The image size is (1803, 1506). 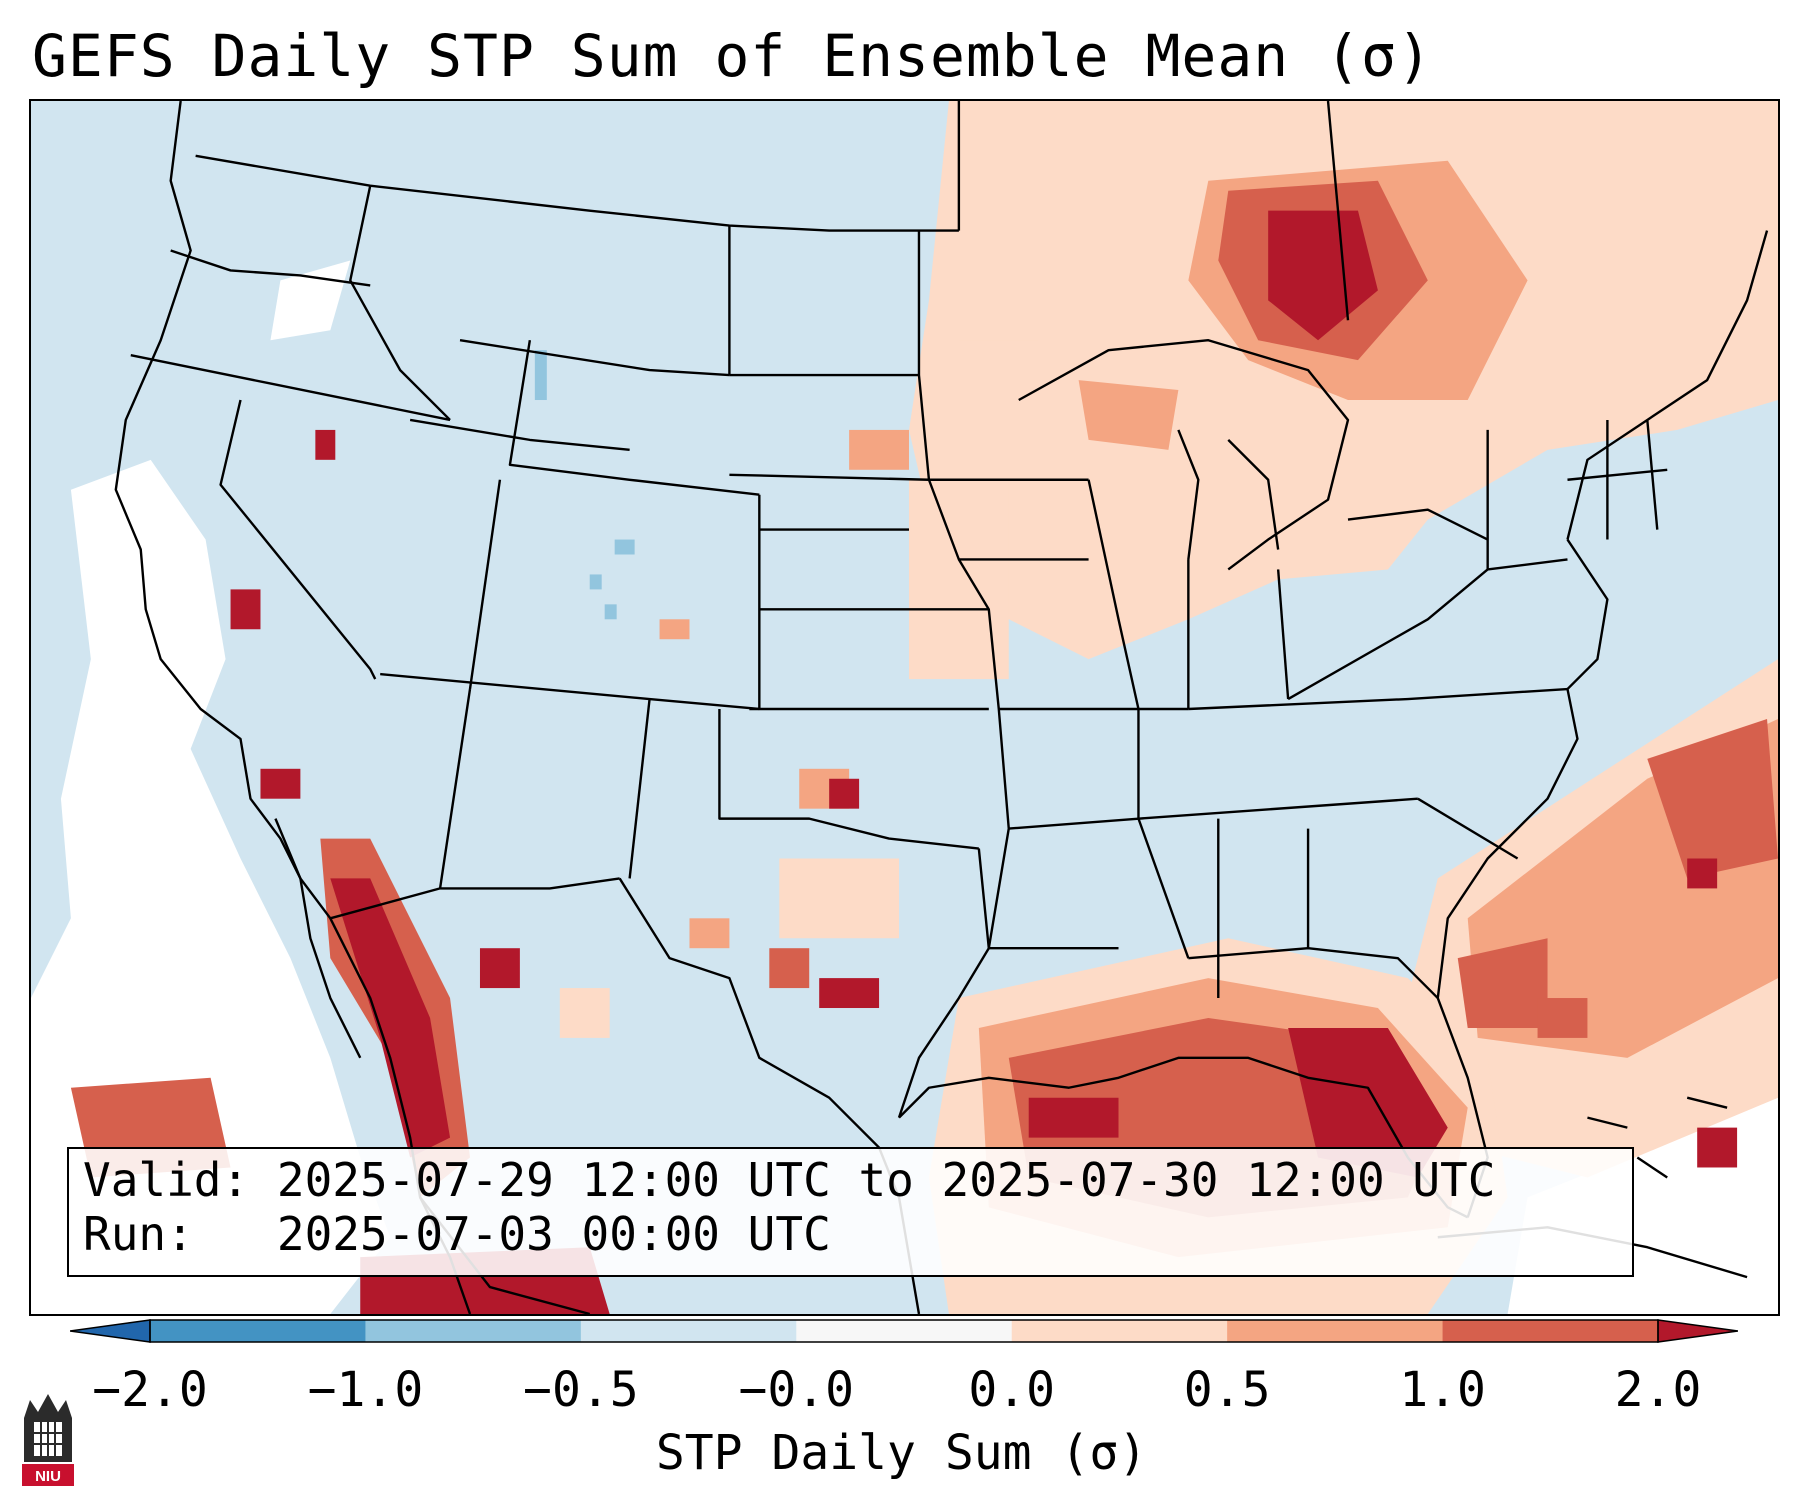 I want to click on colorbar-tick-label: 0.0, so click(x=1012, y=1390).